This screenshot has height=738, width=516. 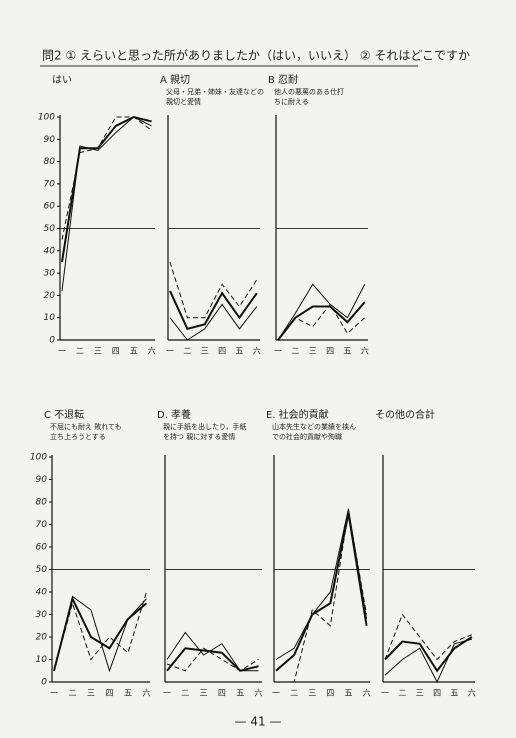 I want to click on chart-subtitle: 親切と愛情, so click(x=183, y=101).